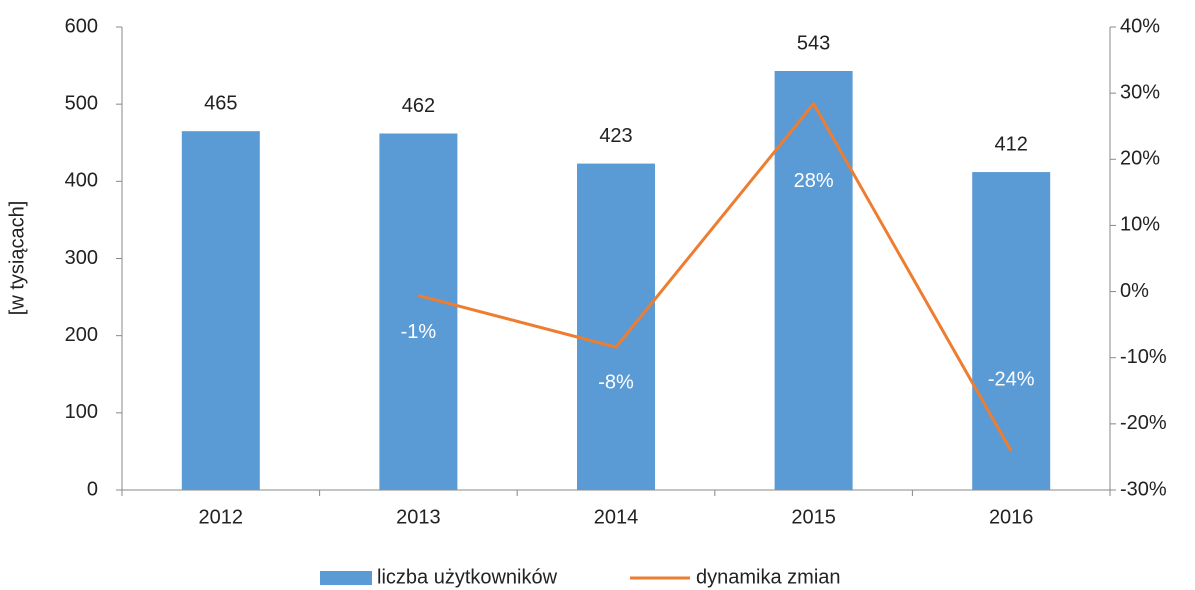  What do you see at coordinates (814, 181) in the screenshot?
I see `line-value-label: 28%` at bounding box center [814, 181].